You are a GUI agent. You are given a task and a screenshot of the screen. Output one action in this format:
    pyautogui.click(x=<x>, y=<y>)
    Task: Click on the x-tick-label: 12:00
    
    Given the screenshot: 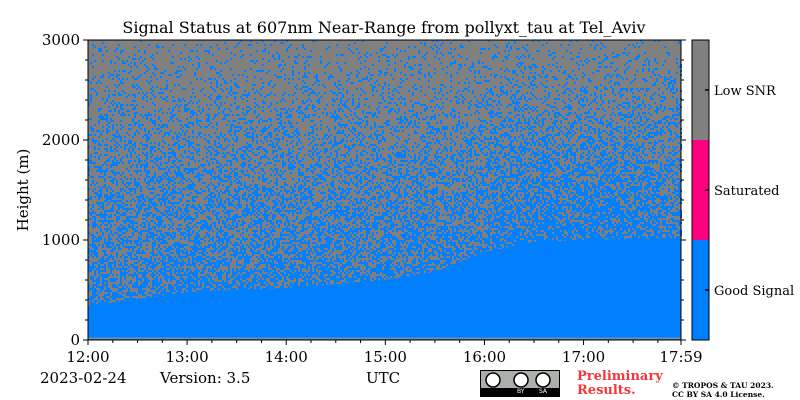 What is the action you would take?
    pyautogui.click(x=87, y=357)
    